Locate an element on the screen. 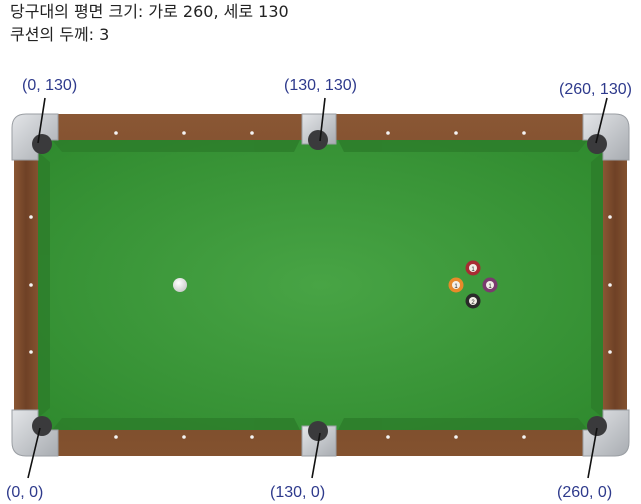 The width and height of the screenshot is (641, 504). ball-top: 1 is located at coordinates (473, 268).